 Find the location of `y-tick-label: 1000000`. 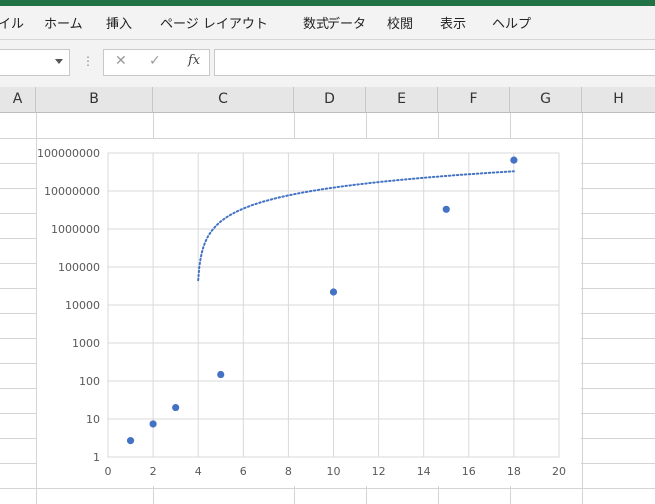

y-tick-label: 1000000 is located at coordinates (75, 229).